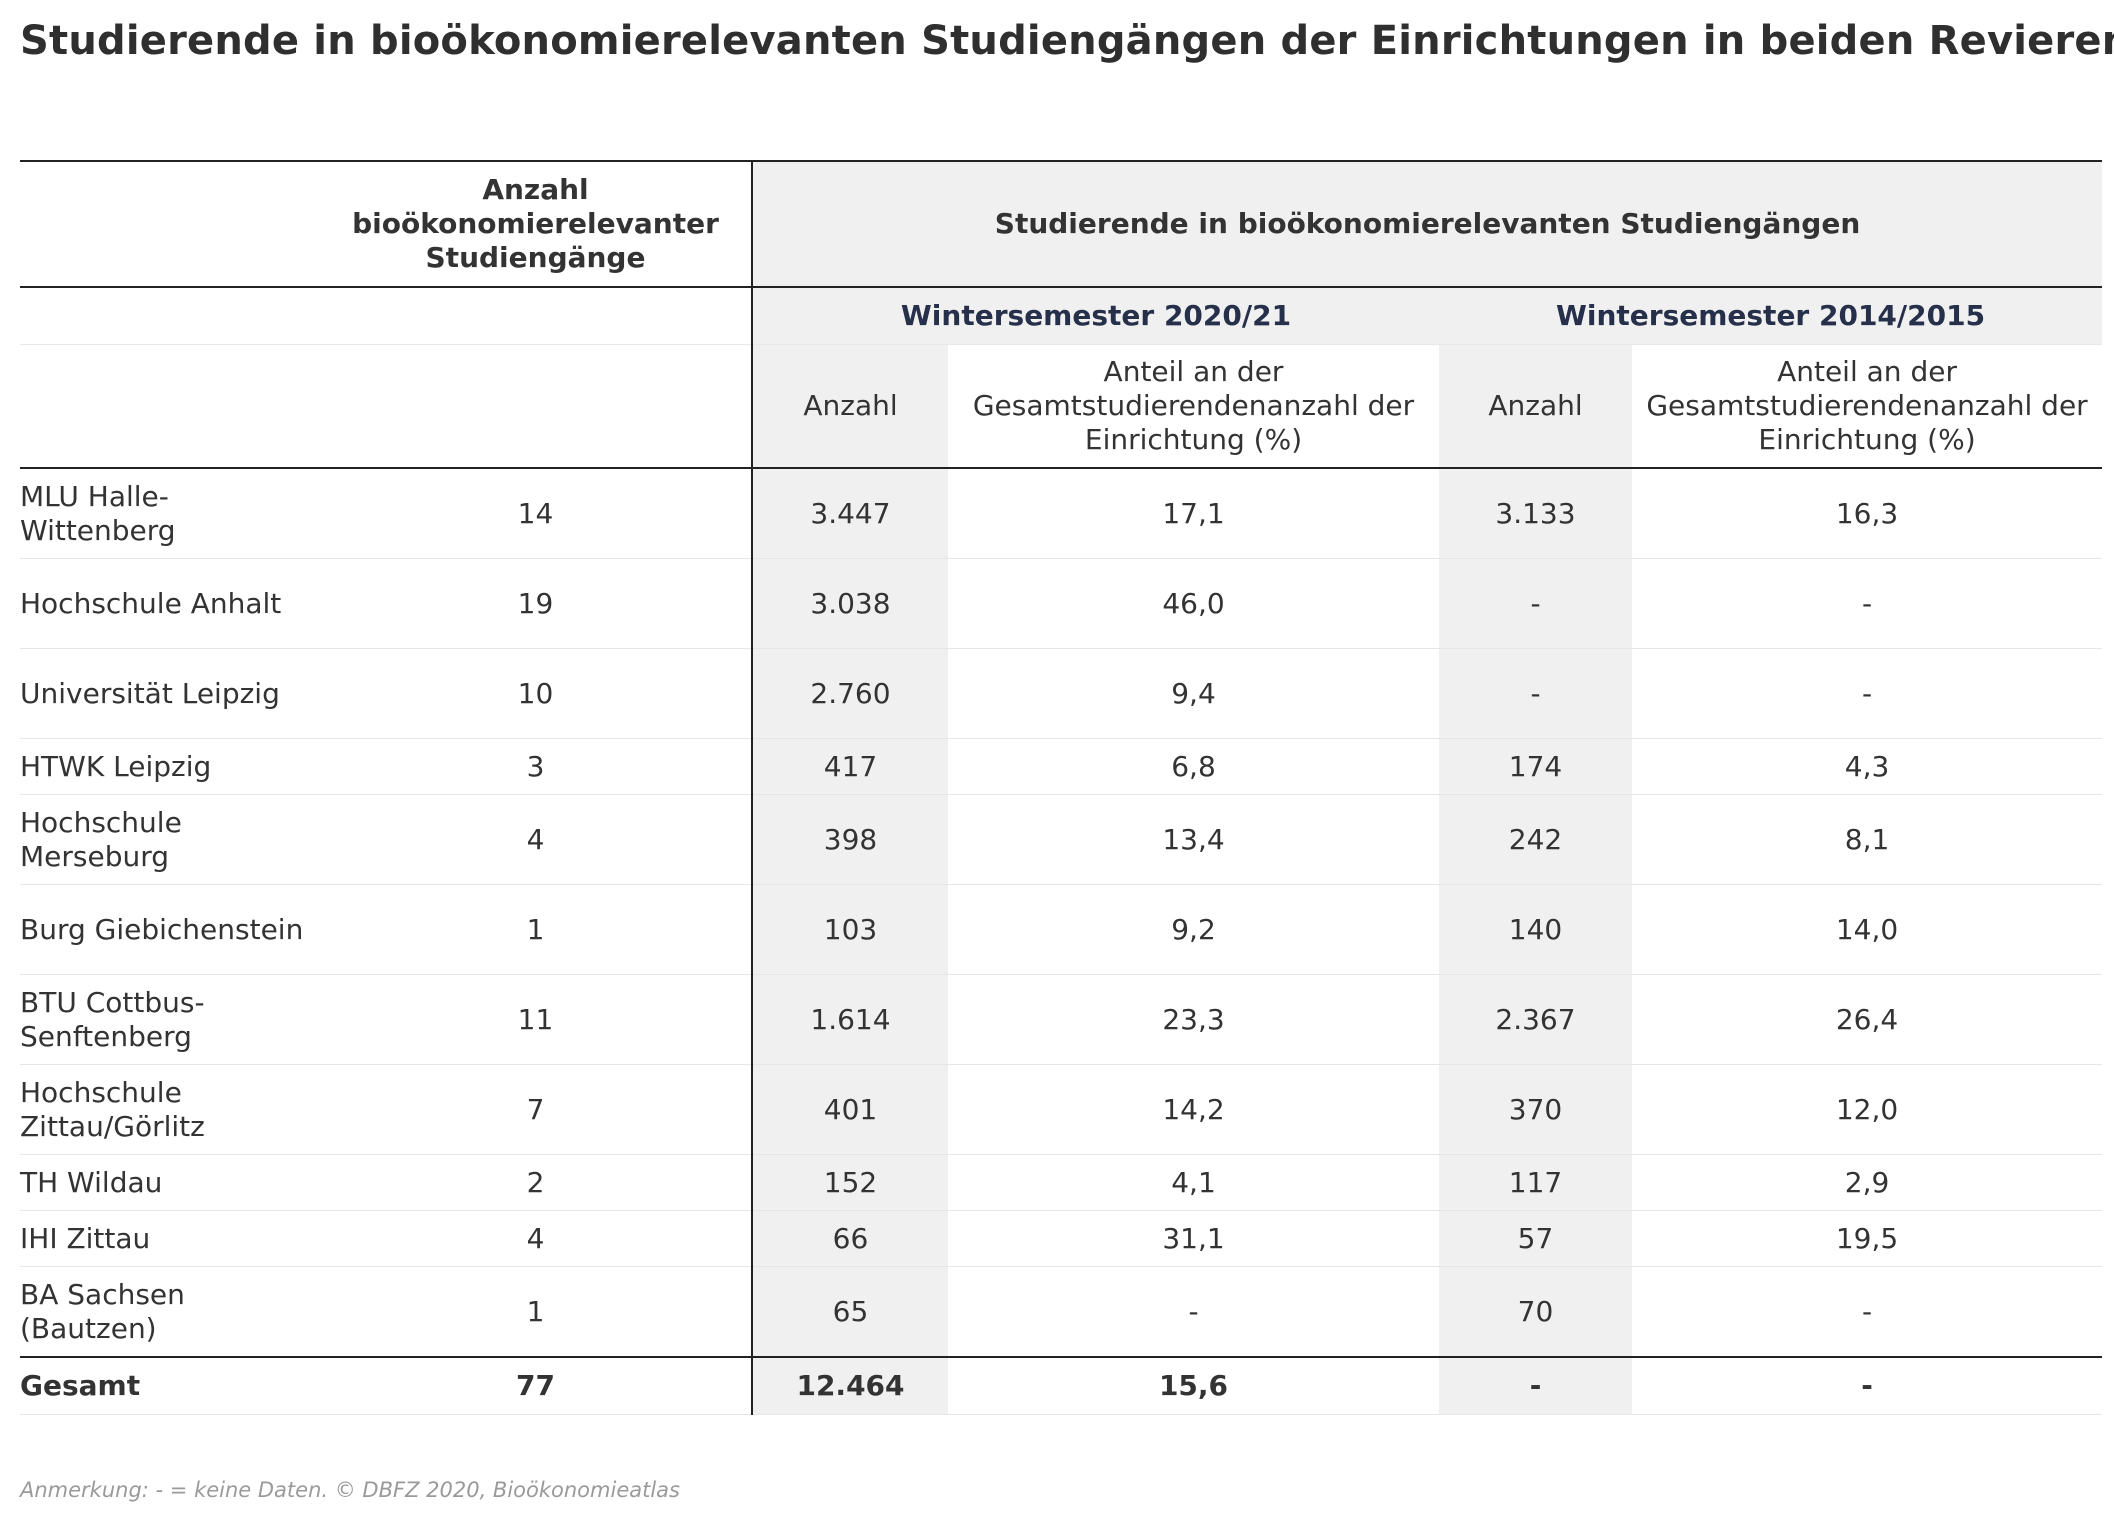 This screenshot has width=2114, height=1538. Describe the element at coordinates (170, 1238) in the screenshot. I see `row-name: IHI Zittau` at that location.